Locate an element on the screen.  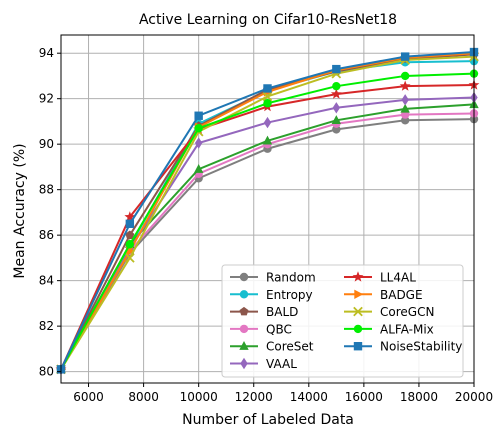
legend-label: VAAL is located at coordinates (281, 364).